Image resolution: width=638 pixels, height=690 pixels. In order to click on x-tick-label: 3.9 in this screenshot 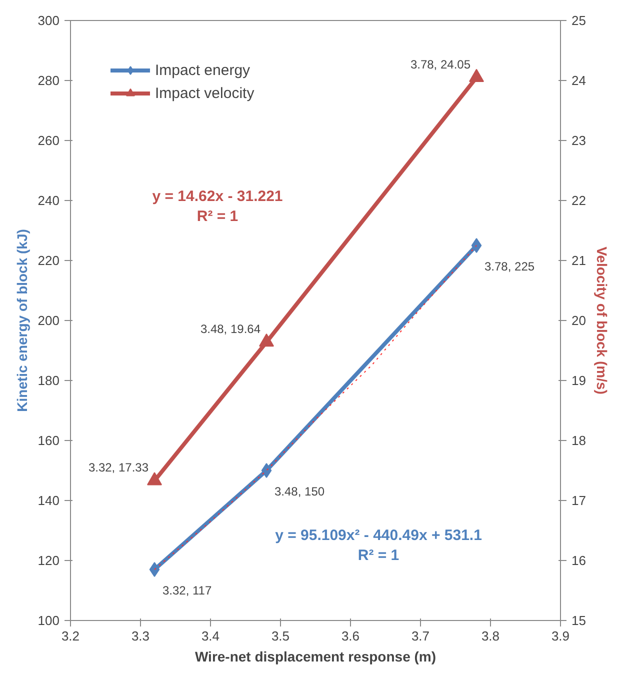, I will do `click(560, 636)`.